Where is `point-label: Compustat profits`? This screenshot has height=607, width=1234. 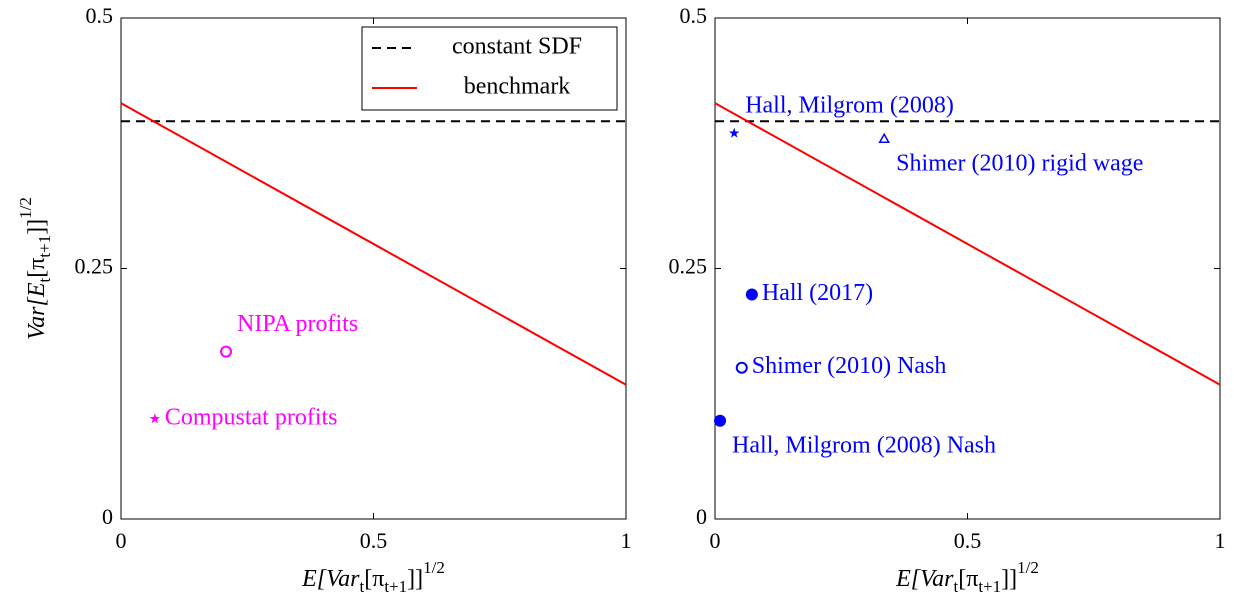
point-label: Compustat profits is located at coordinates (251, 417).